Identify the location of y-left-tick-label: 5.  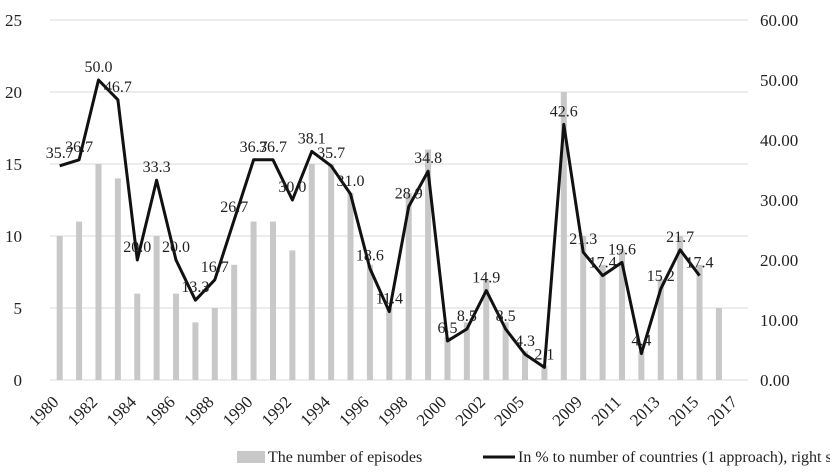
(18, 308).